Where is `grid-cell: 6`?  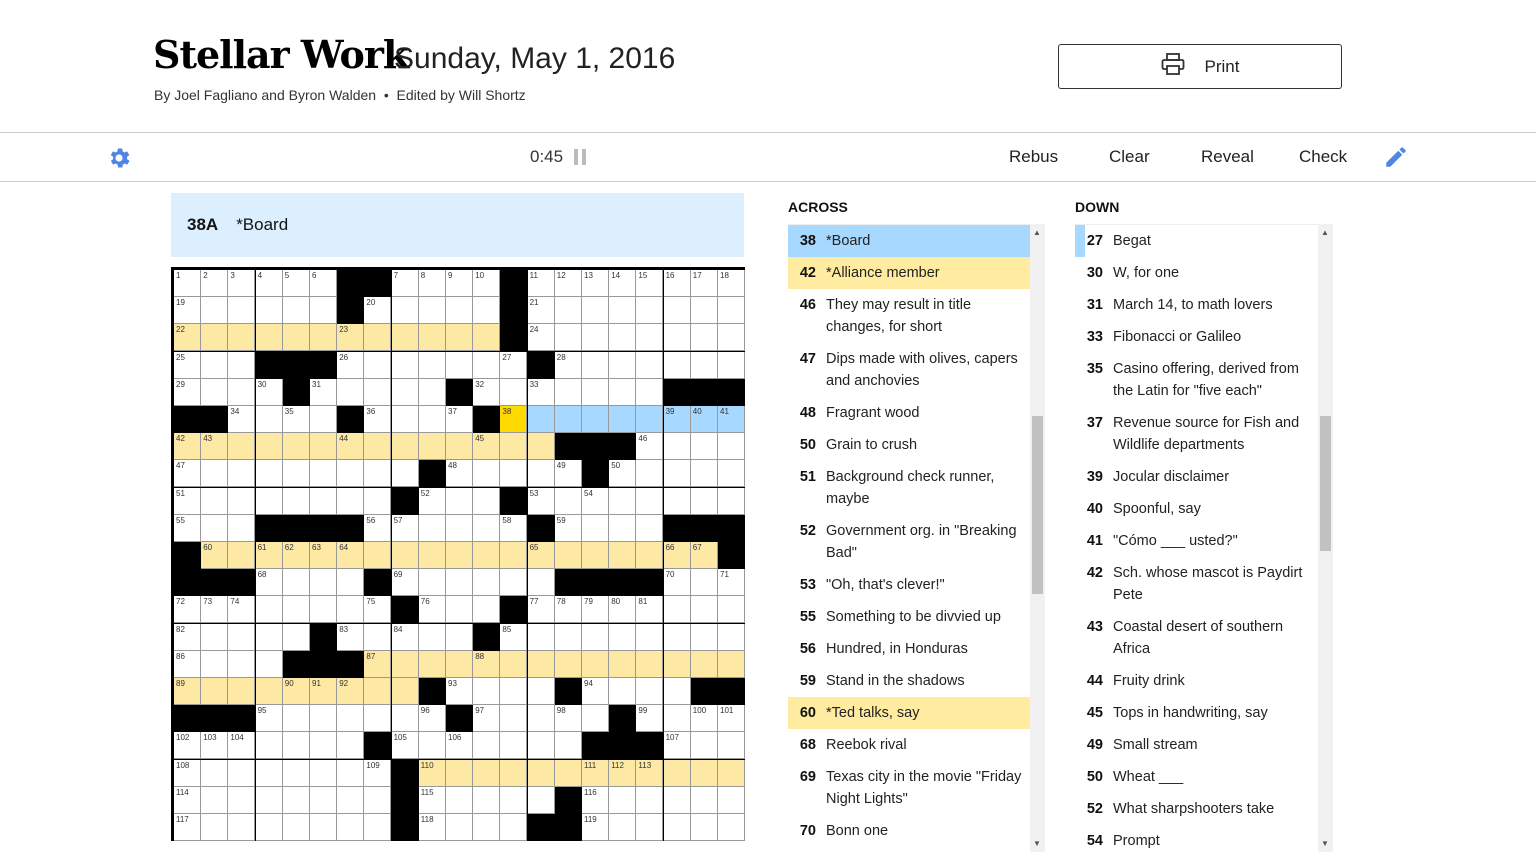
grid-cell: 6 is located at coordinates (323, 283).